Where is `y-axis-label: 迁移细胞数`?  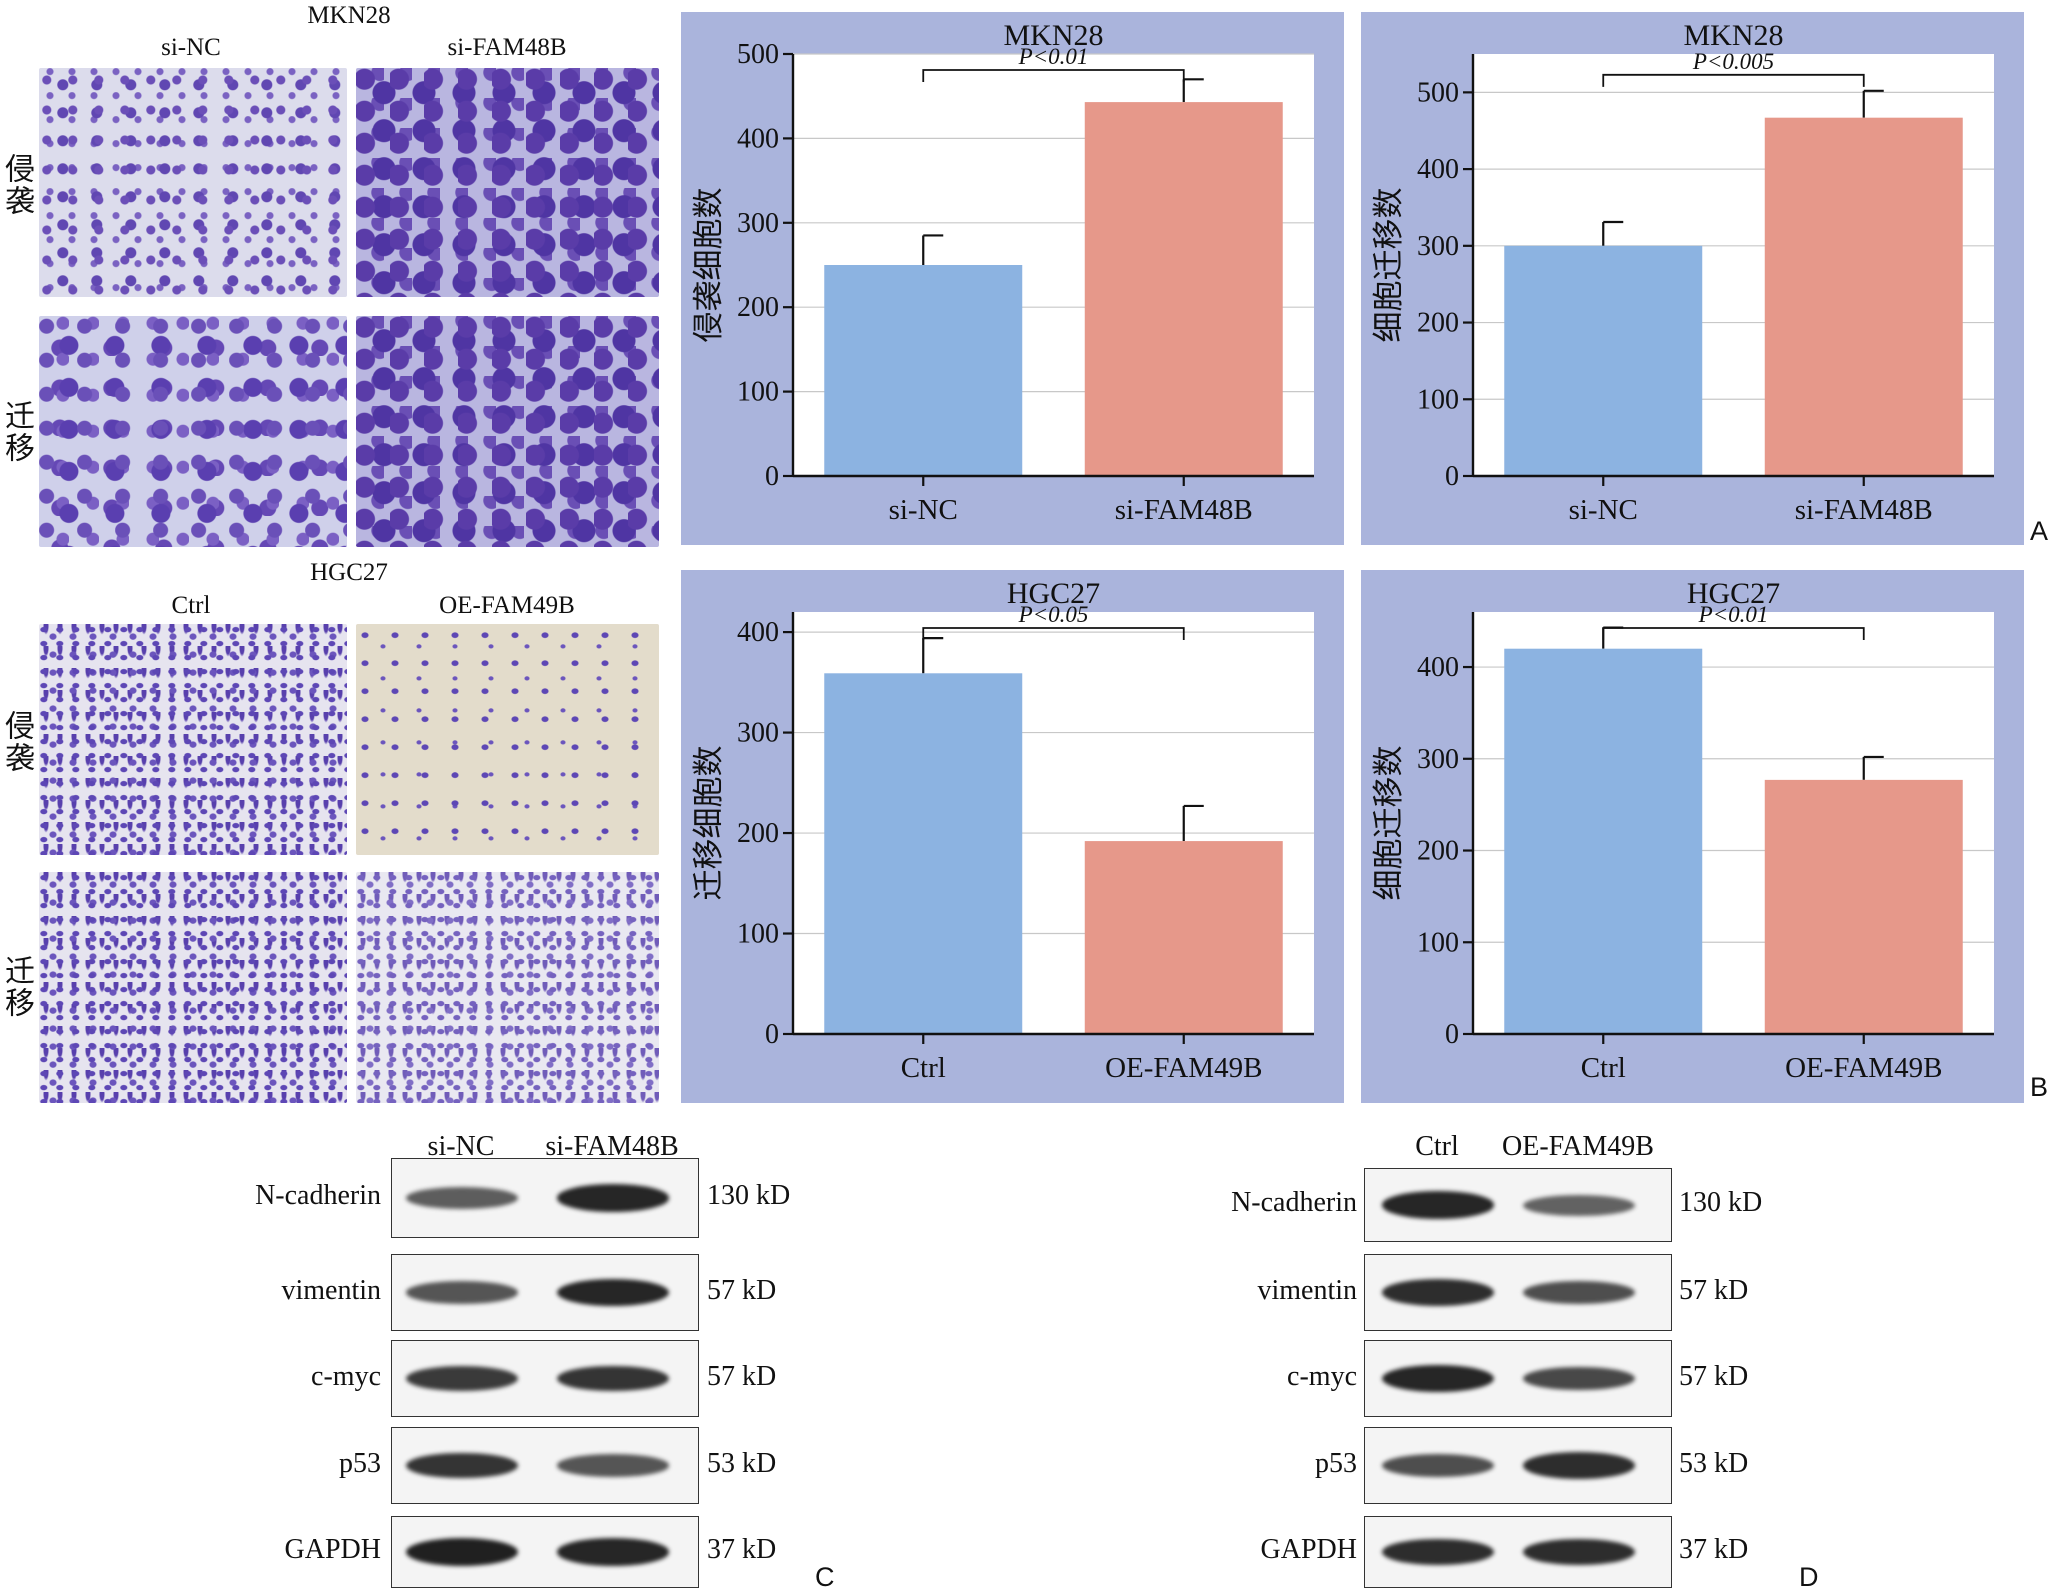
y-axis-label: 迁移细胞数 is located at coordinates (709, 823).